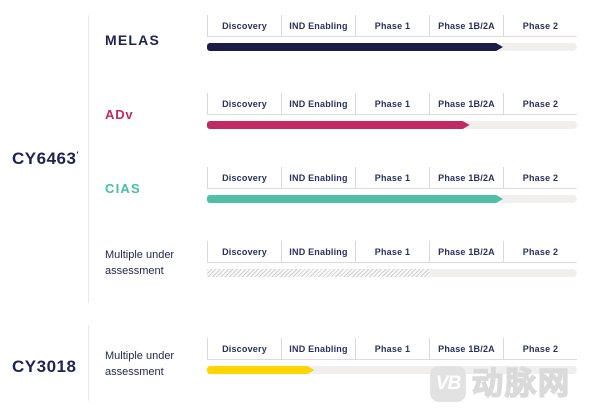 This screenshot has height=412, width=600. What do you see at coordinates (123, 188) in the screenshot?
I see `indication-label: CIAS` at bounding box center [123, 188].